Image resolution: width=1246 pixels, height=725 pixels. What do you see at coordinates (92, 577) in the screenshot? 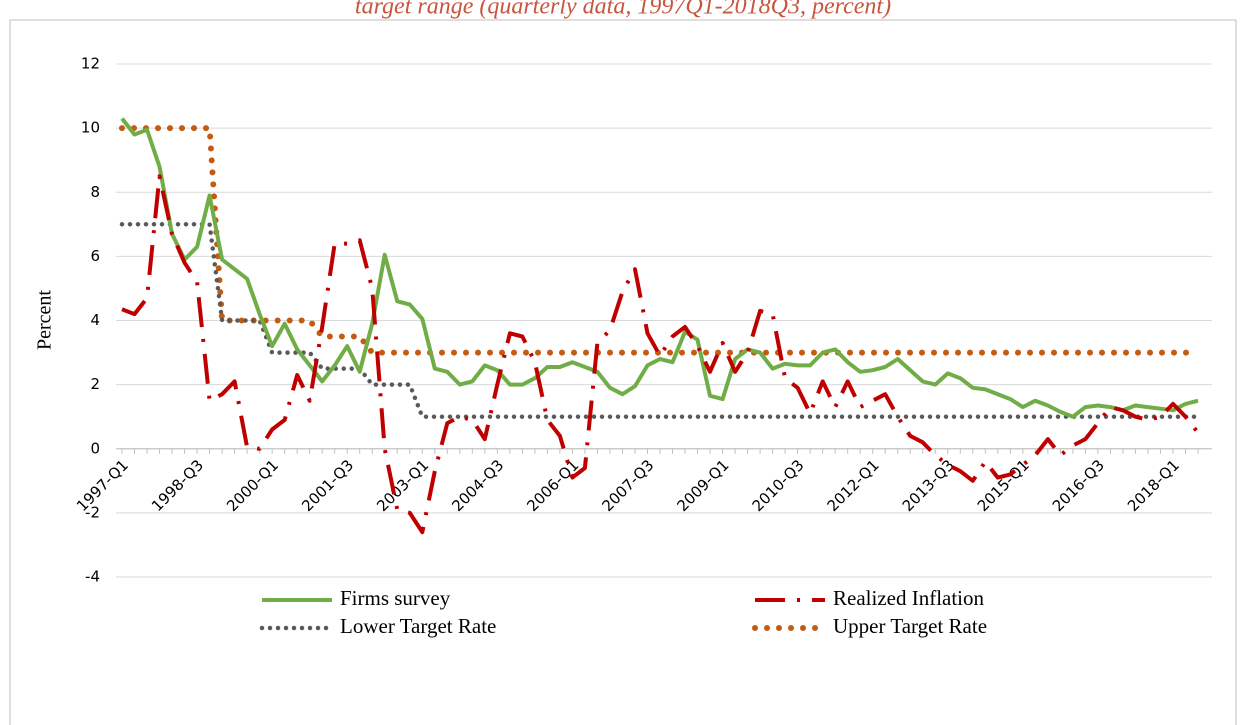
I see `y-tick-label: -4` at bounding box center [92, 577].